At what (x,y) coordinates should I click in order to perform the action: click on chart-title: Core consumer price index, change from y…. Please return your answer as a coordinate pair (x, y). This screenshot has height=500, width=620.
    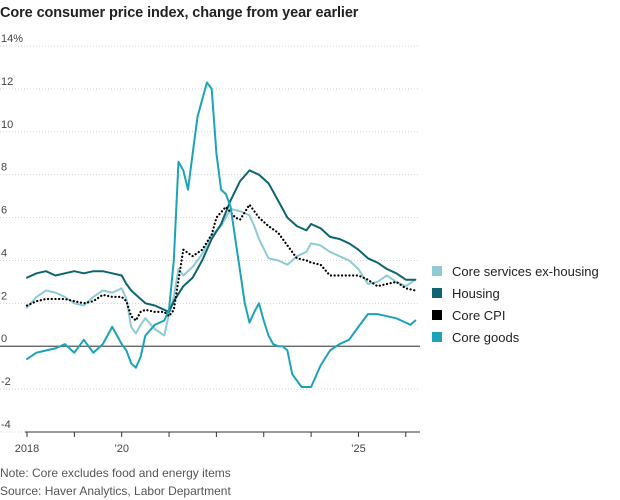
    Looking at the image, I should click on (179, 13).